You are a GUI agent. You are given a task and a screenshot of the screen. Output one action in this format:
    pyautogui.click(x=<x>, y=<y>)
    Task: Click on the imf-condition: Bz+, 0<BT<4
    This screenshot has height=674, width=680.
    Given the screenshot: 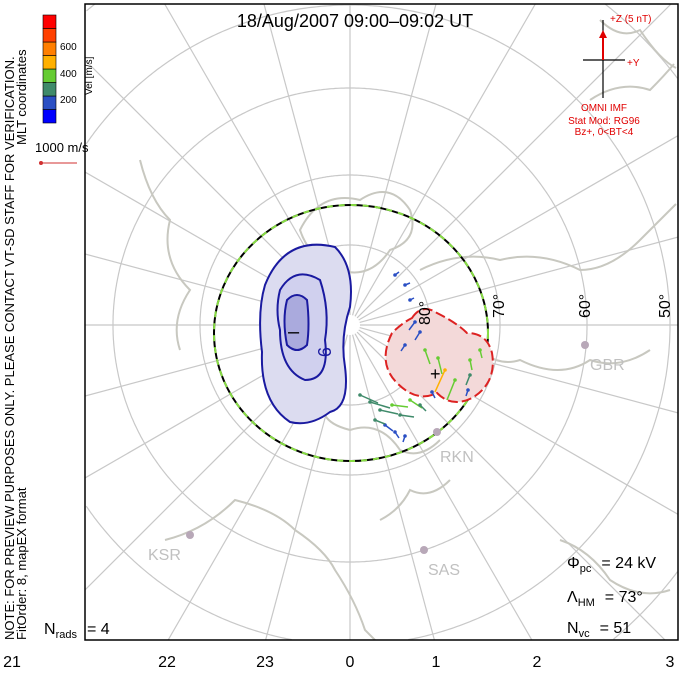 What is the action you would take?
    pyautogui.click(x=604, y=132)
    